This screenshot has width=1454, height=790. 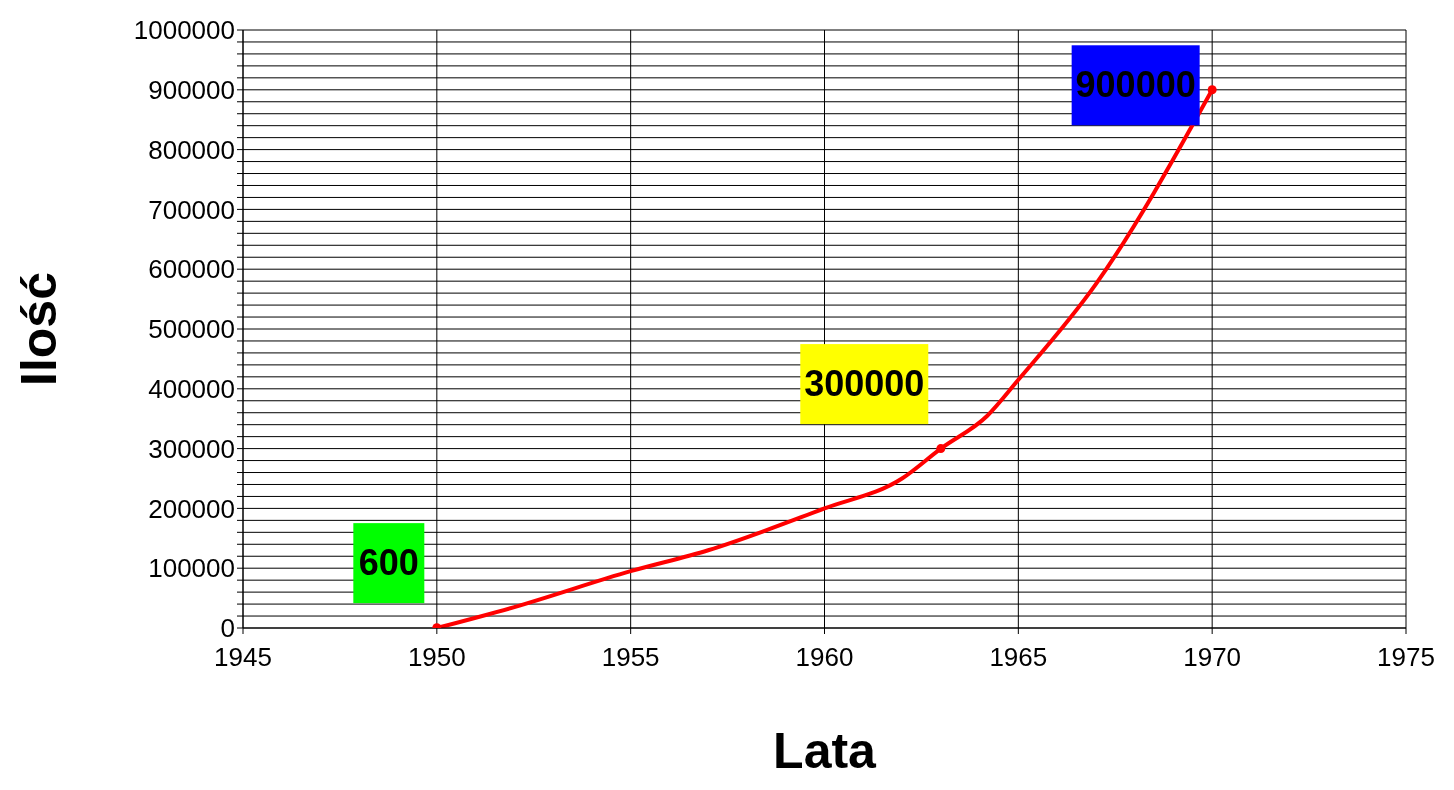 I want to click on x-tick-label: 1965, so click(x=1018, y=657).